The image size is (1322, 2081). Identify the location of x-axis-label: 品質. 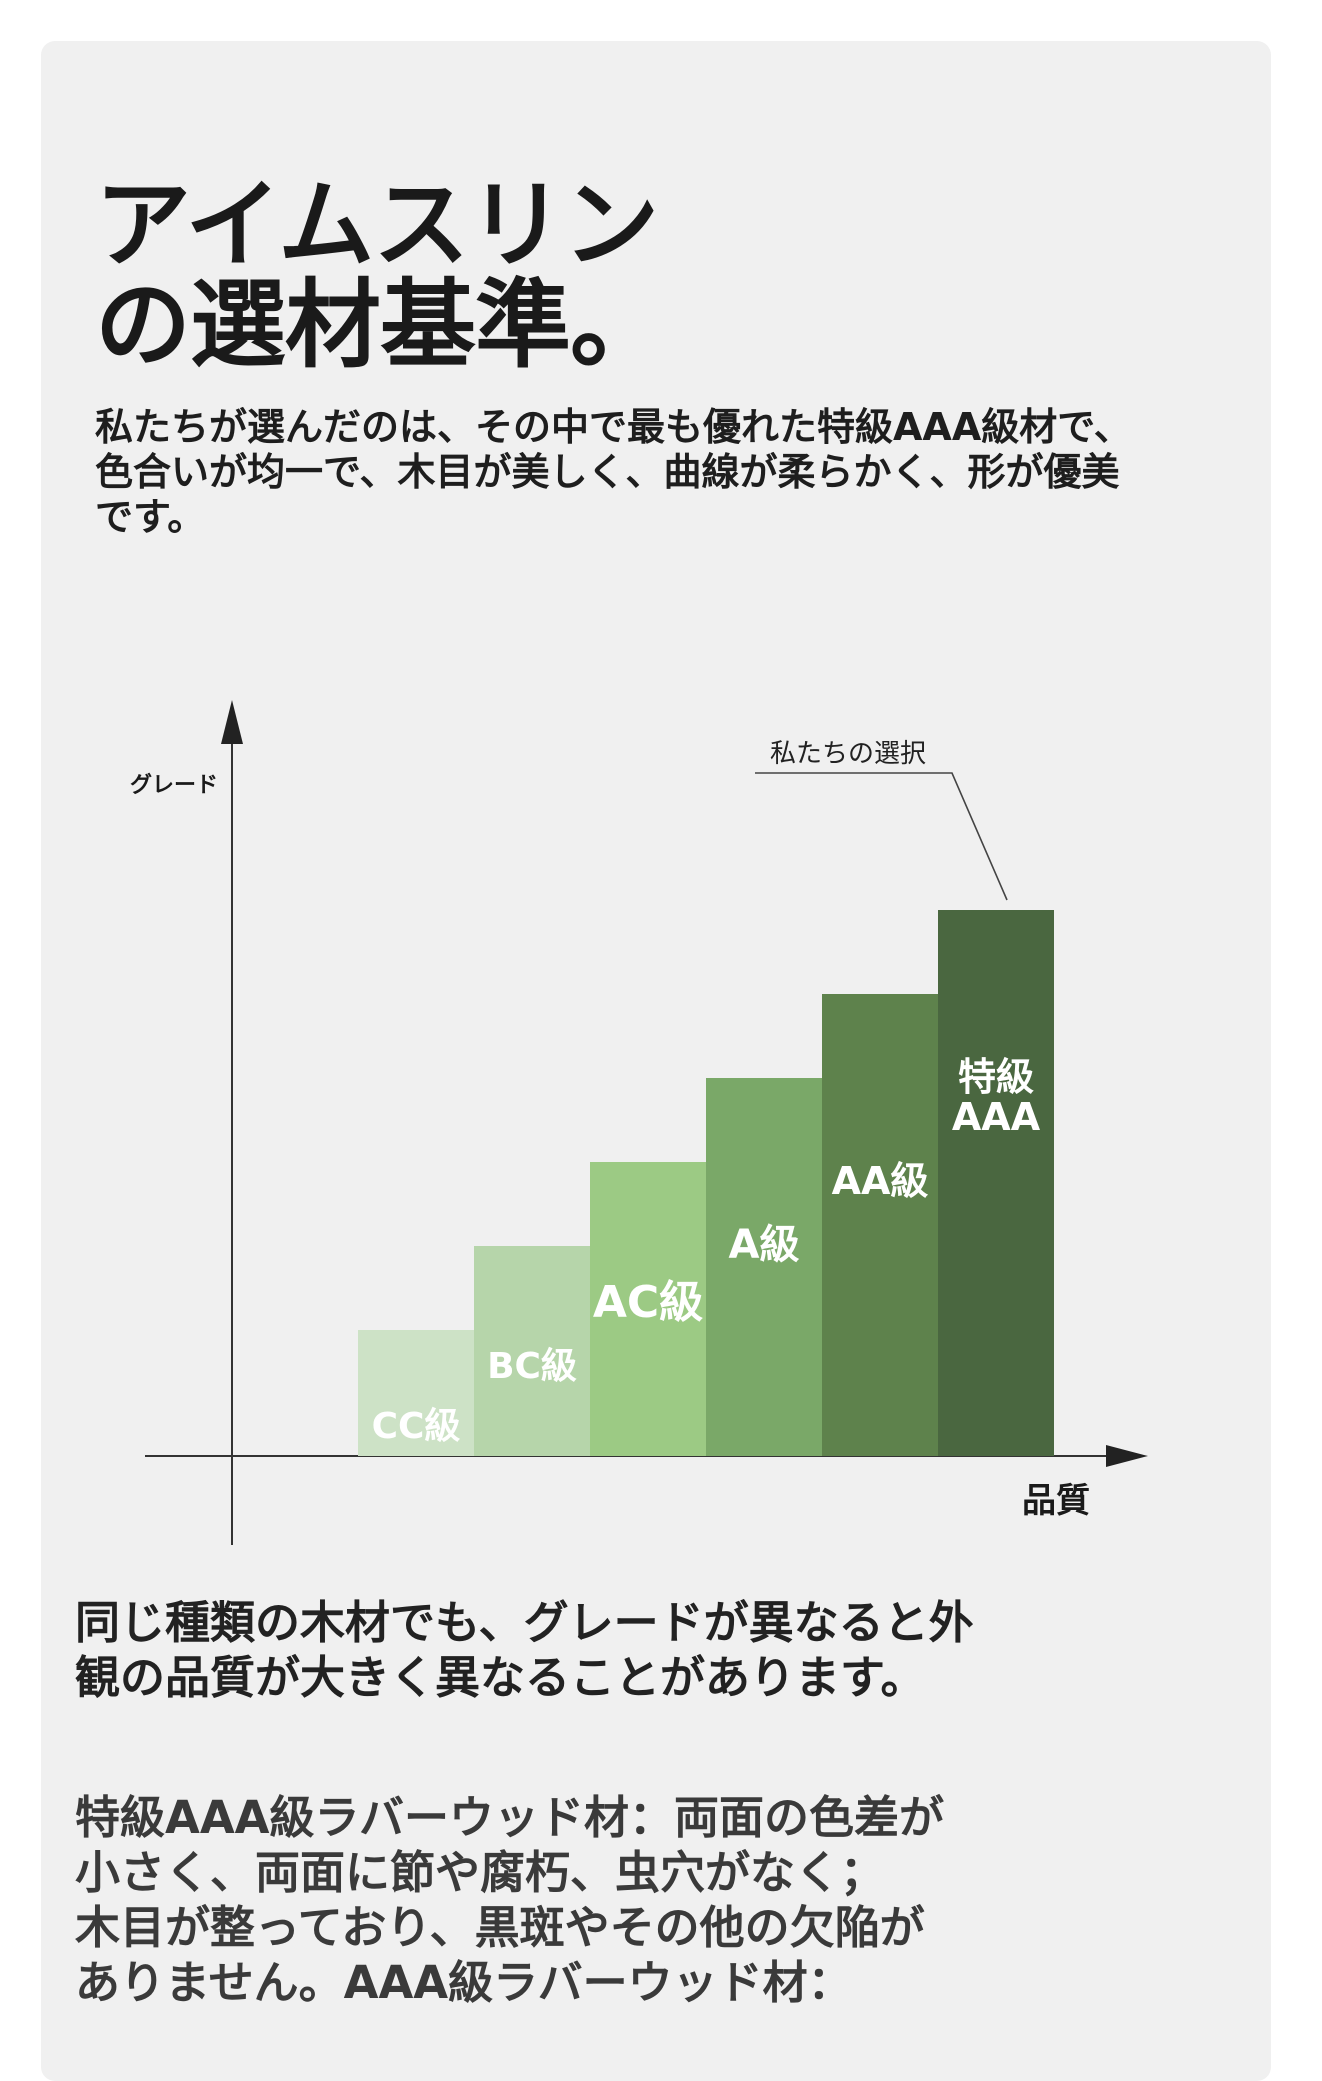
(1056, 1501).